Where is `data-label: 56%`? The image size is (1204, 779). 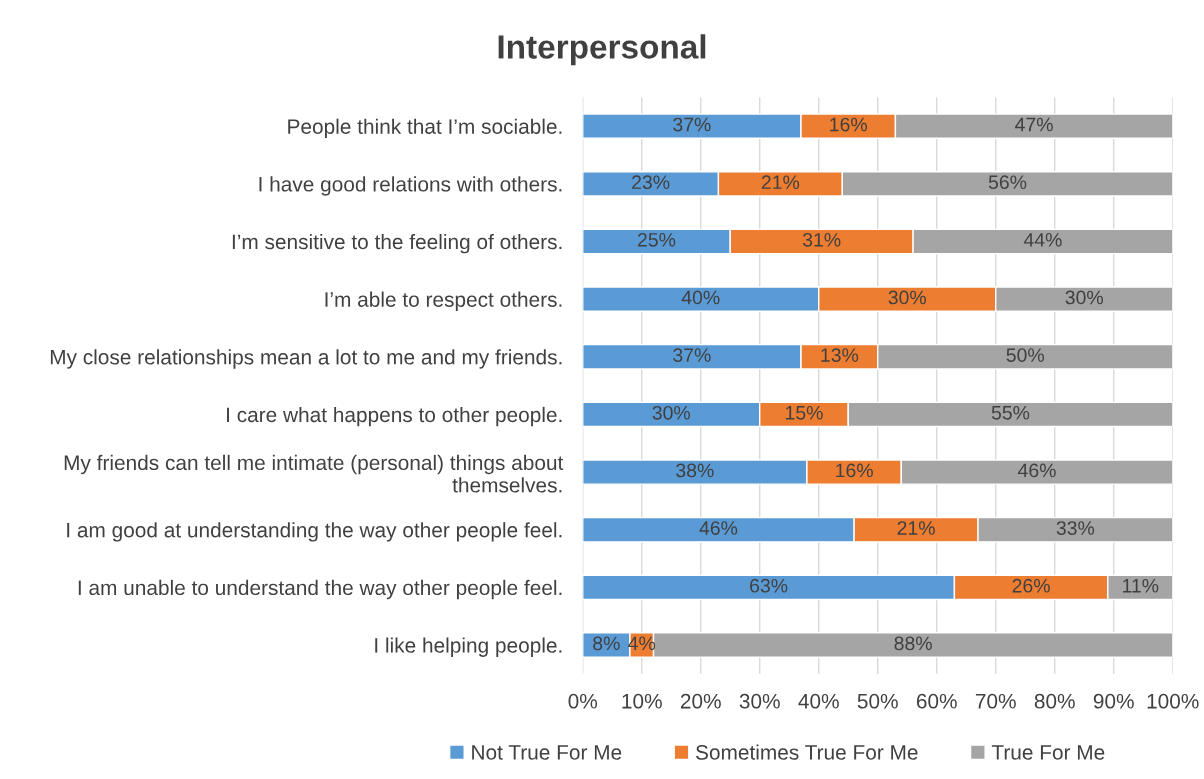
data-label: 56% is located at coordinates (1007, 182).